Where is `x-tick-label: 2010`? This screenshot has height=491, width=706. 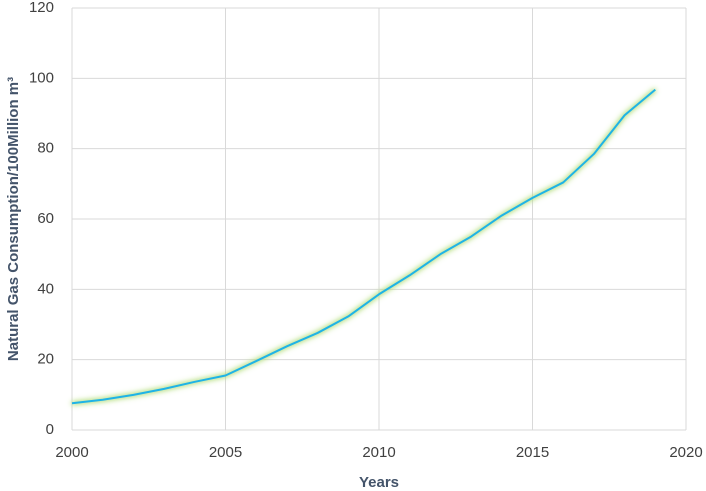
x-tick-label: 2010 is located at coordinates (378, 452).